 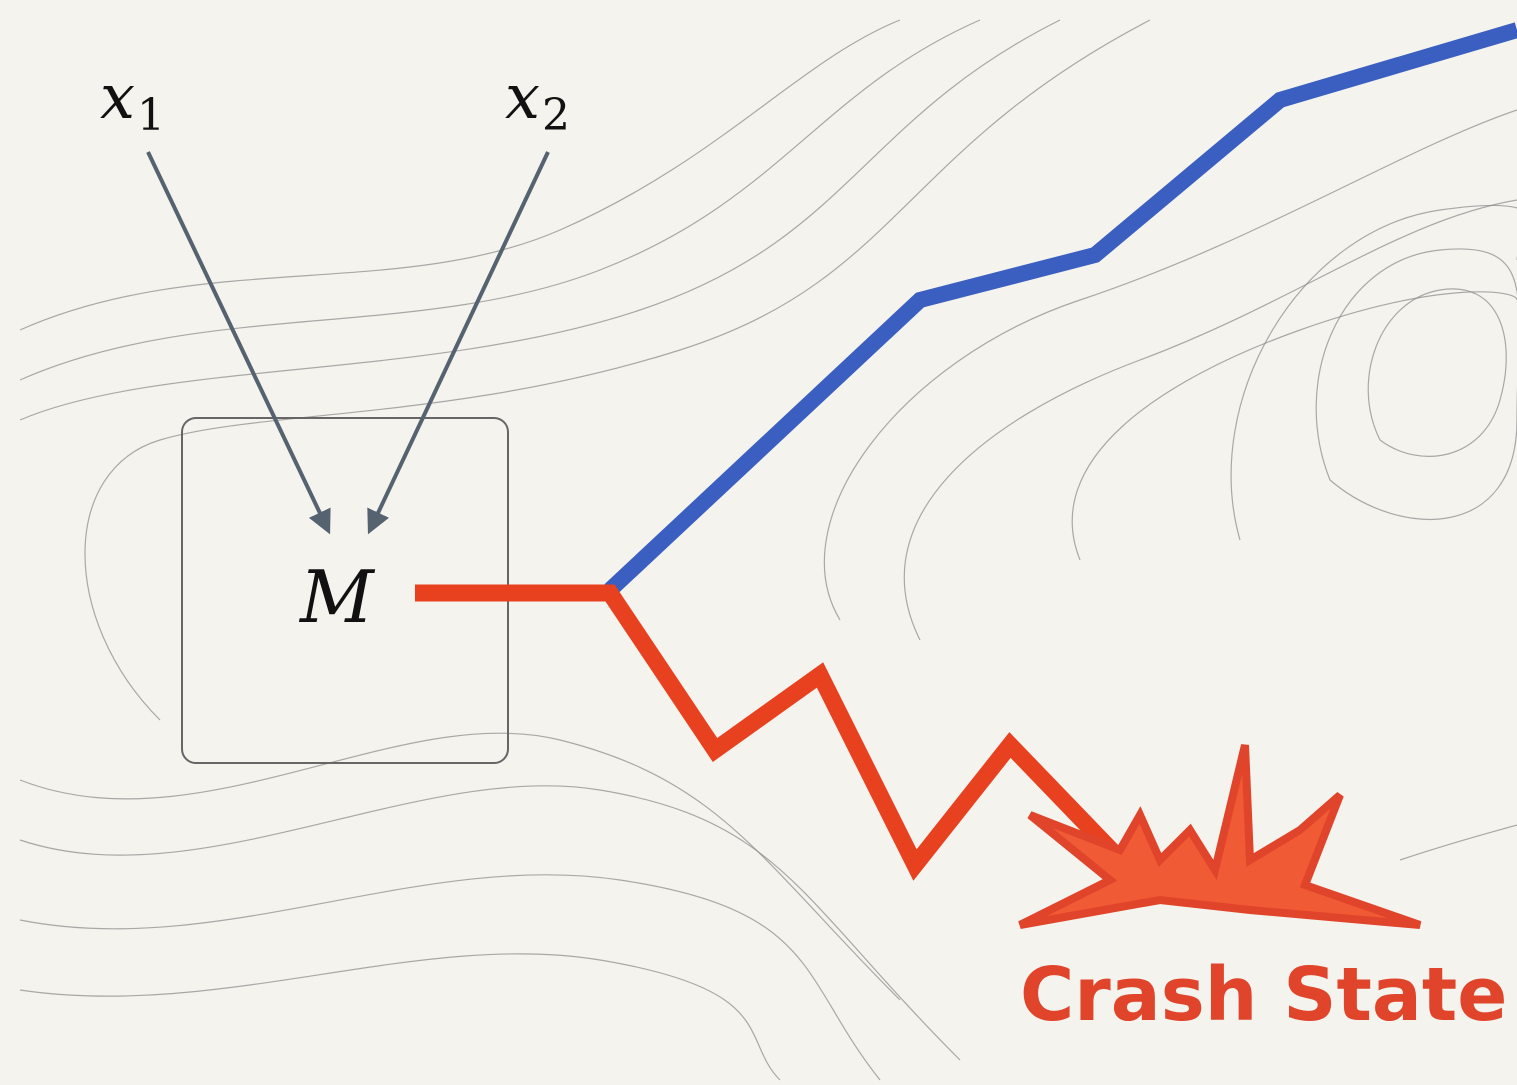 I want to click on input-label: x1, so click(x=132, y=100).